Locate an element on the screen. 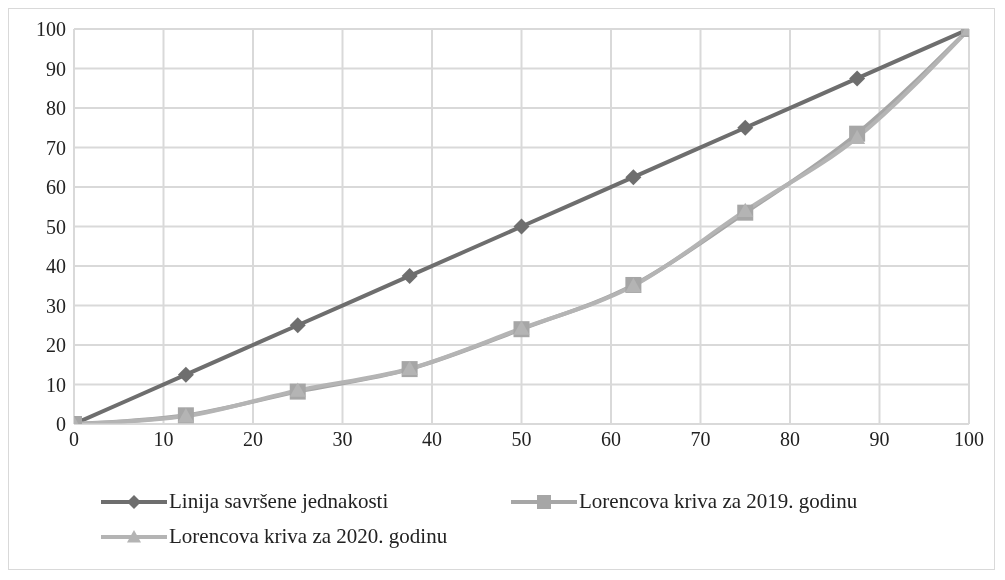 The height and width of the screenshot is (580, 1005). legend-label: Lorencova kriva za 2020. godinu is located at coordinates (308, 536).